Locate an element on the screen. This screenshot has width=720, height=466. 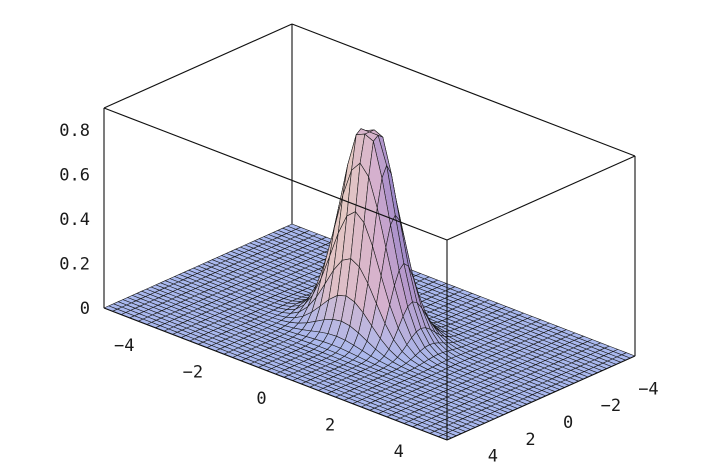
z-tick-label: 0.2 is located at coordinates (74, 265).